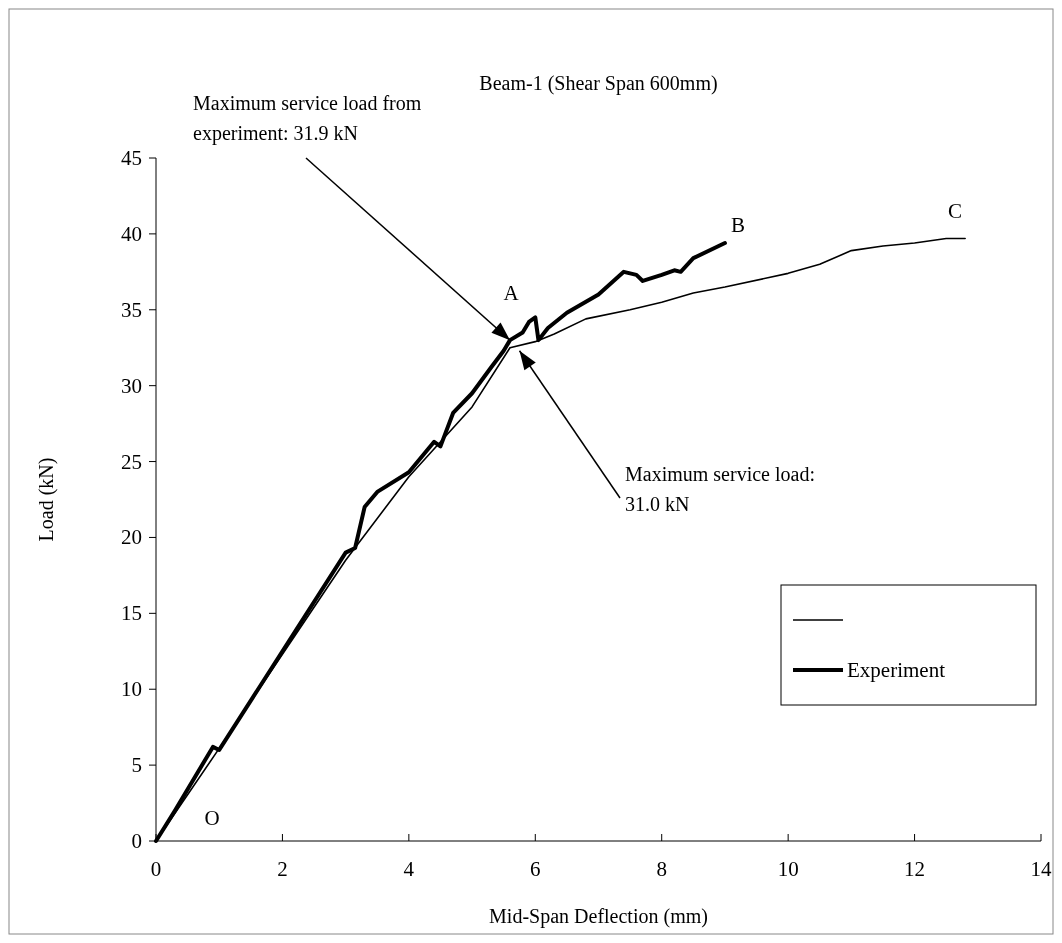 This screenshot has width=1062, height=943. I want to click on y-tick-label: 45, so click(131, 158).